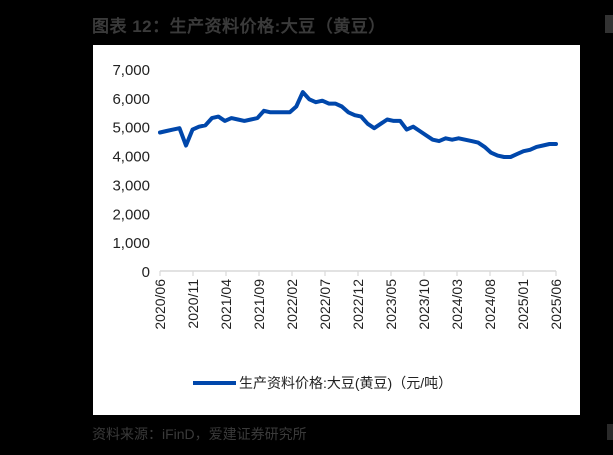  What do you see at coordinates (358, 304) in the screenshot?
I see `x-tick-label: 2022/12` at bounding box center [358, 304].